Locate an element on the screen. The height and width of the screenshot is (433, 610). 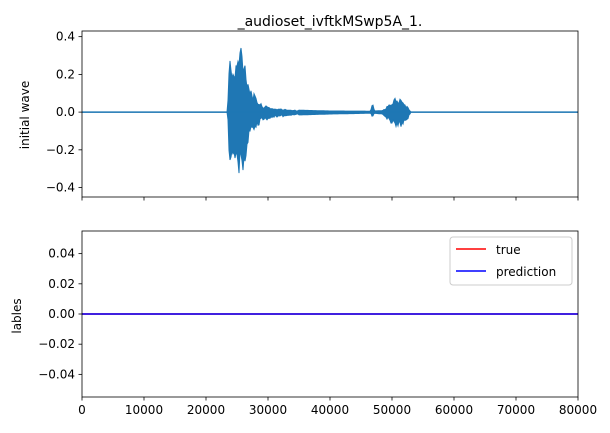
bottom-y-axis-label: lables is located at coordinates (17, 315).